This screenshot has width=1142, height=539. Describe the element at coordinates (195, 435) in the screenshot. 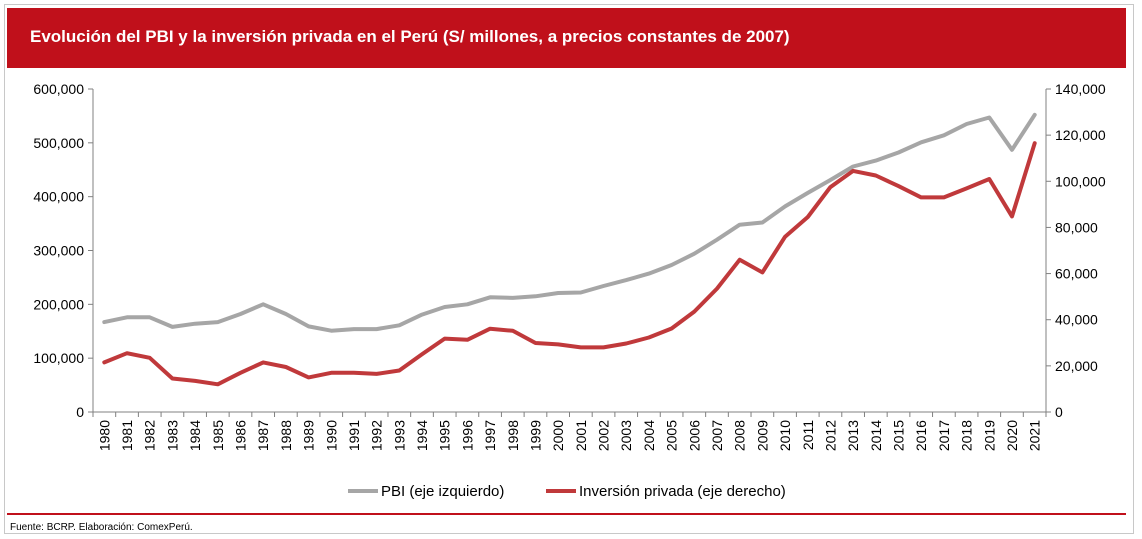

I see `x-tick-label: 1984` at that location.